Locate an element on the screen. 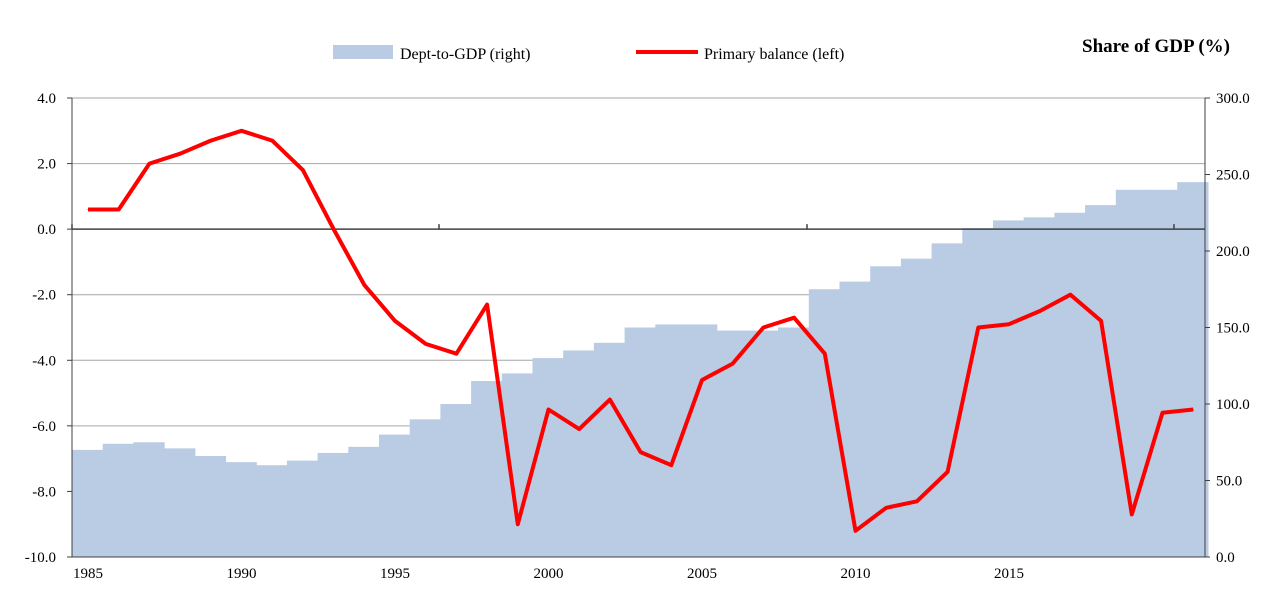  legend-swatch-debt is located at coordinates (363, 52).